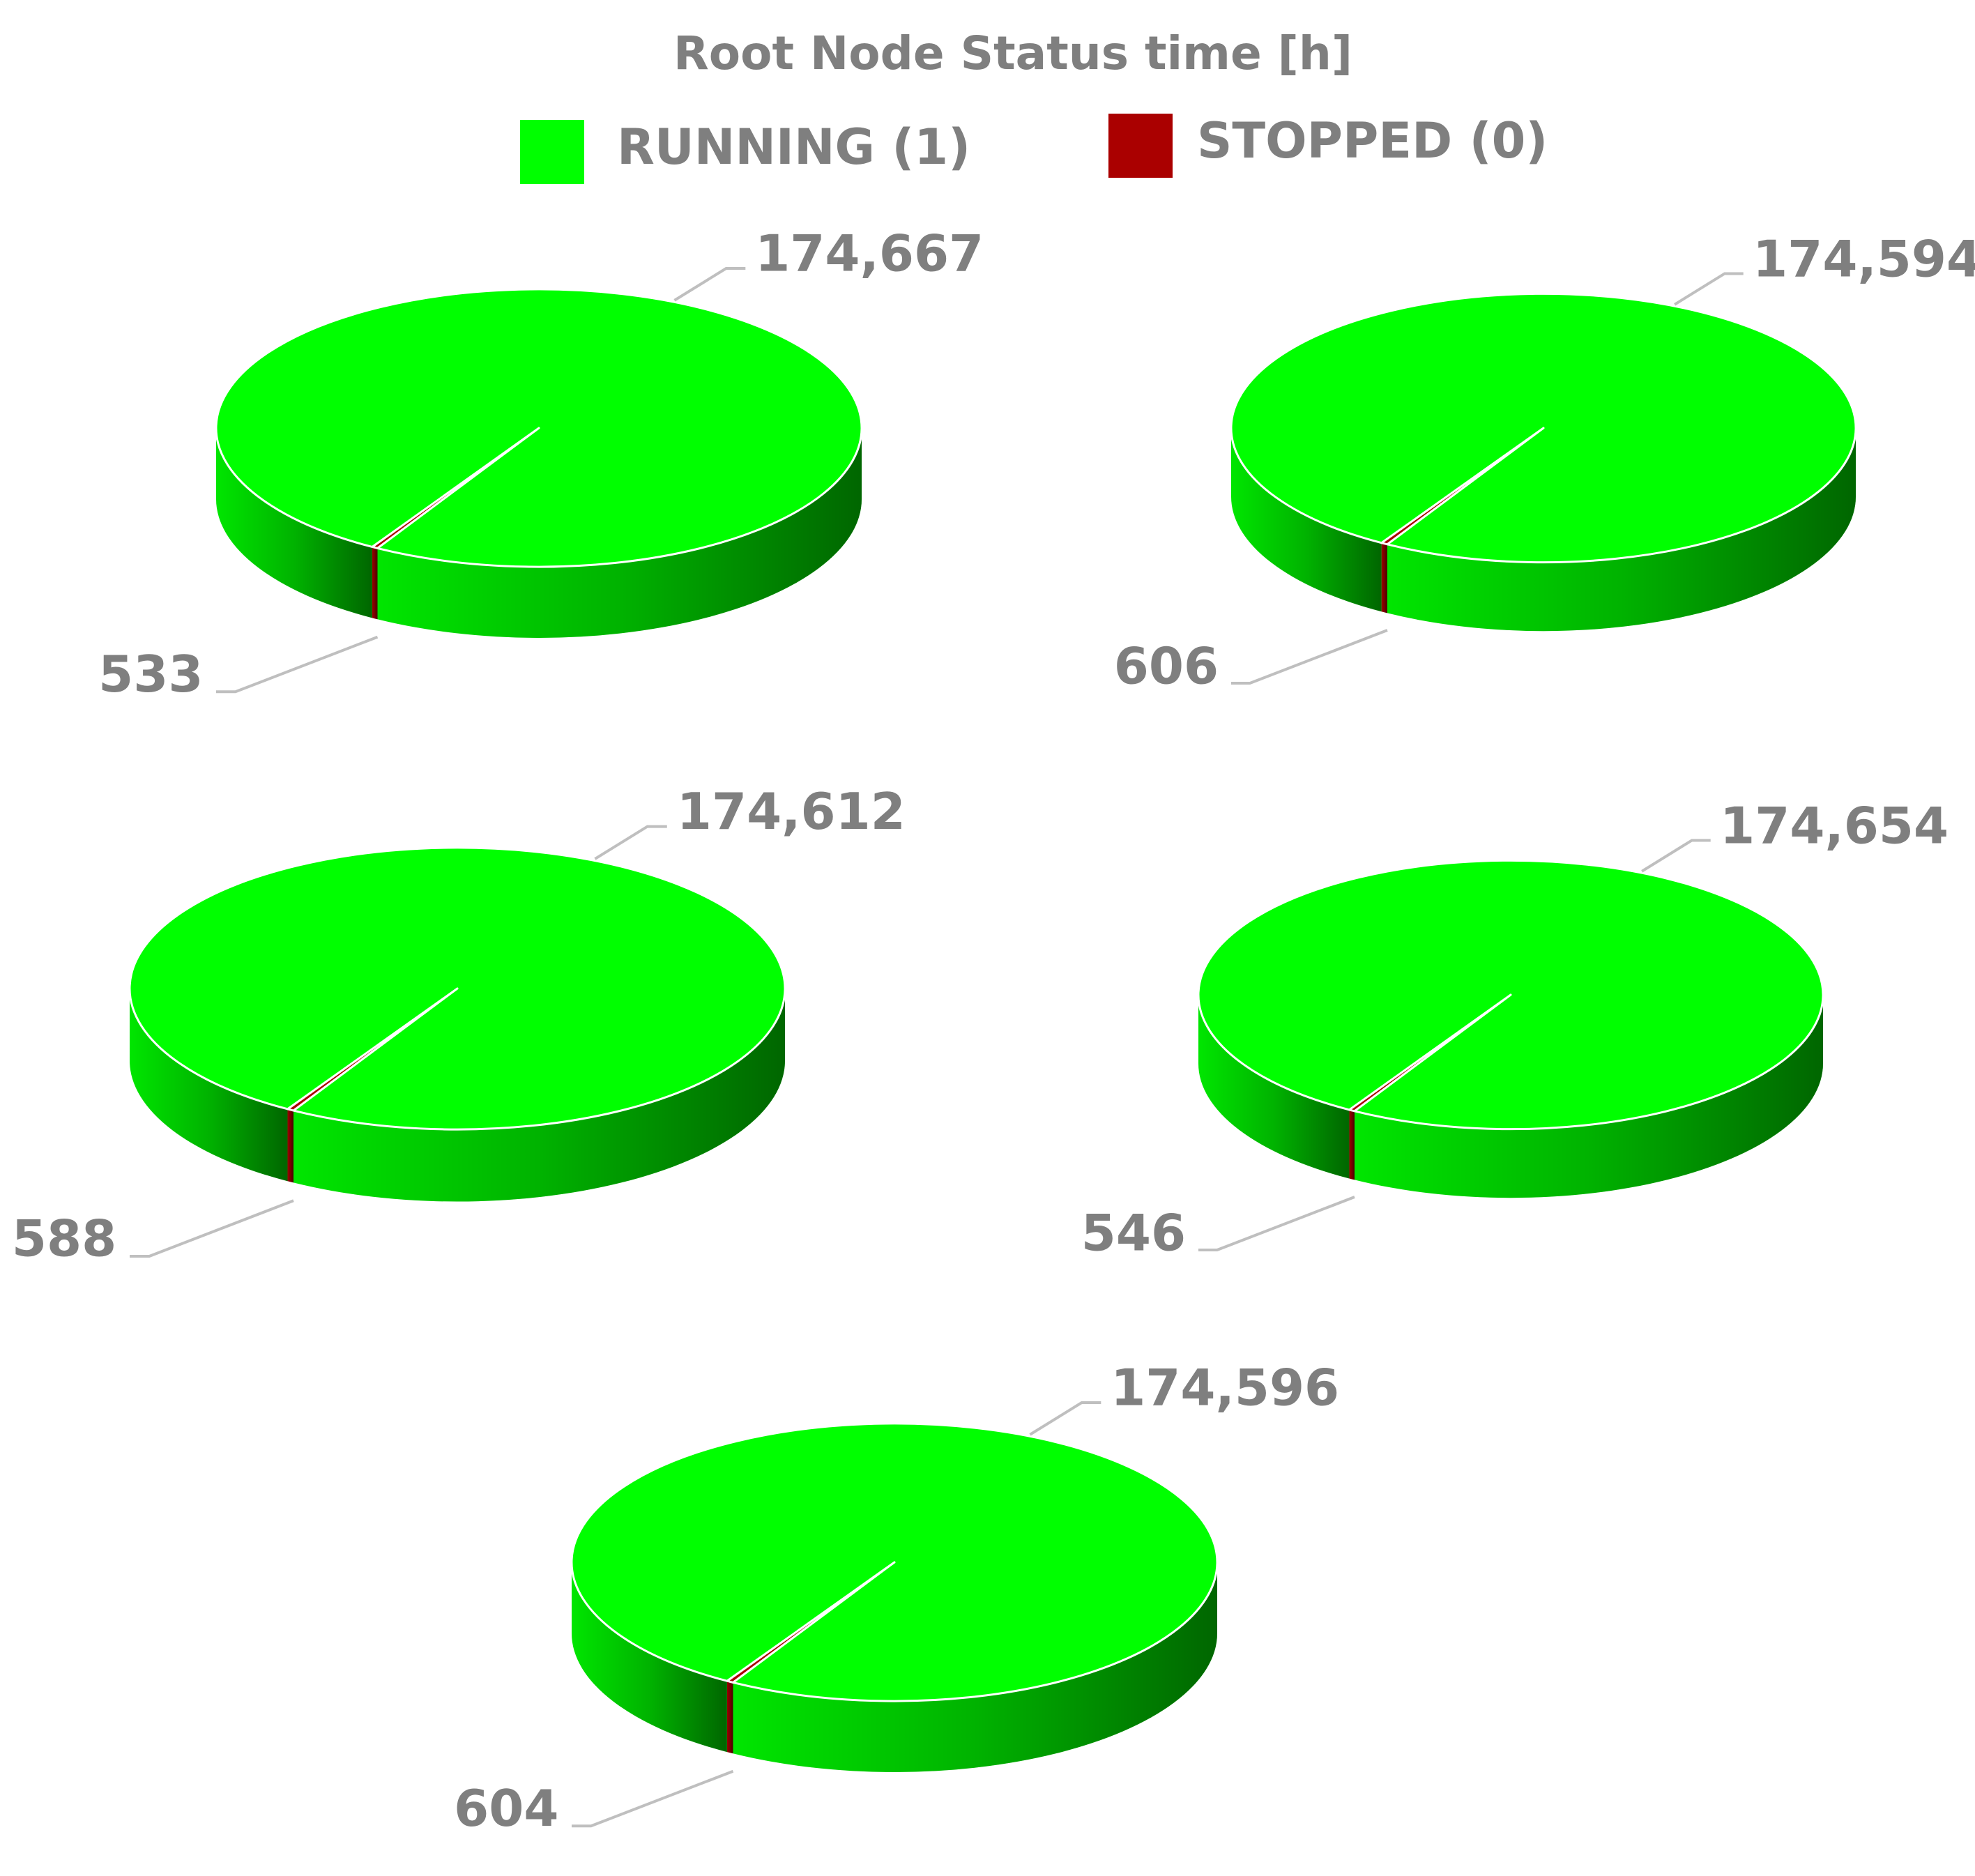 This screenshot has width=1975, height=1876. I want to click on data-label: 174,596, so click(1225, 1388).